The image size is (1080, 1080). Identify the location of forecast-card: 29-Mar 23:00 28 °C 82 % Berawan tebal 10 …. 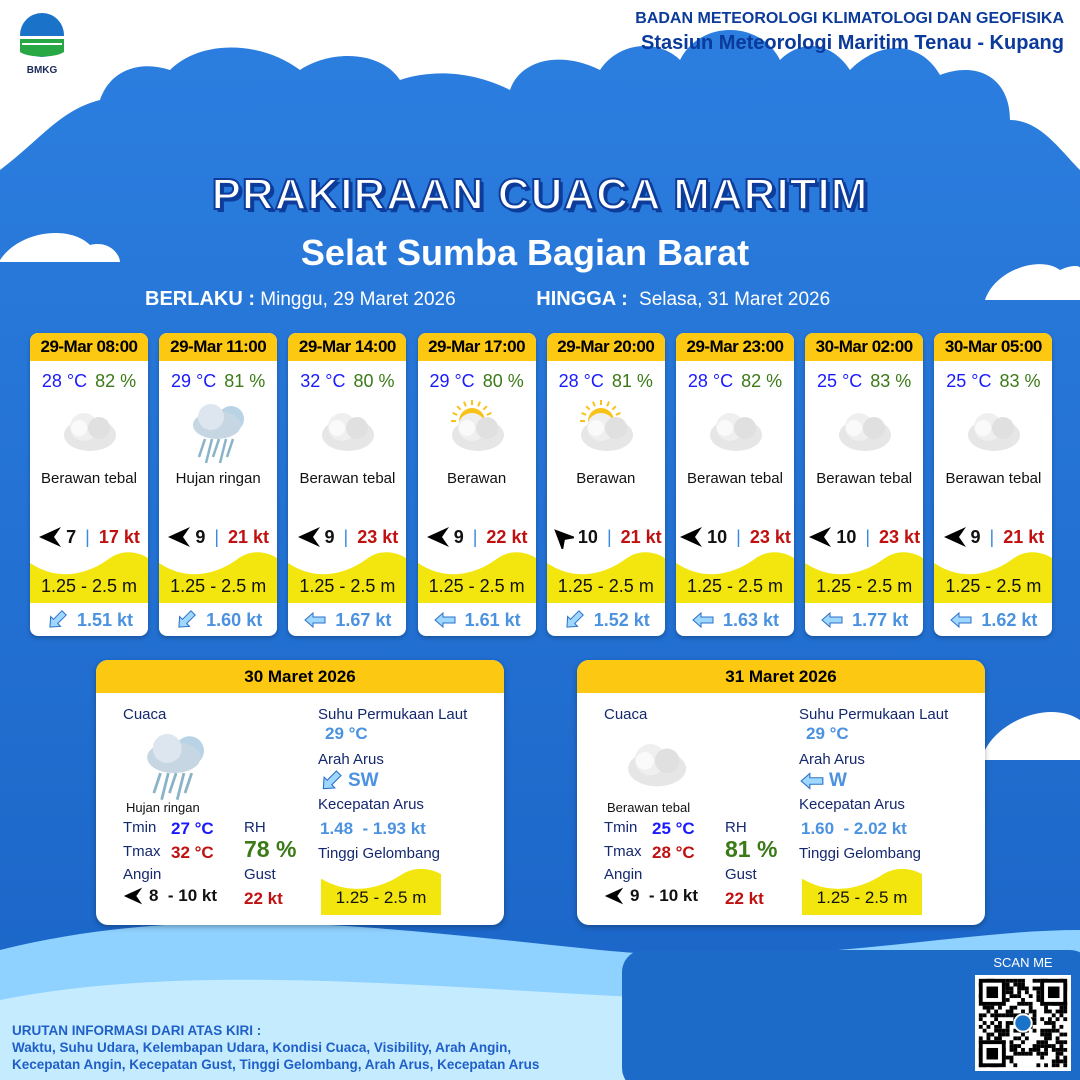
(735, 484).